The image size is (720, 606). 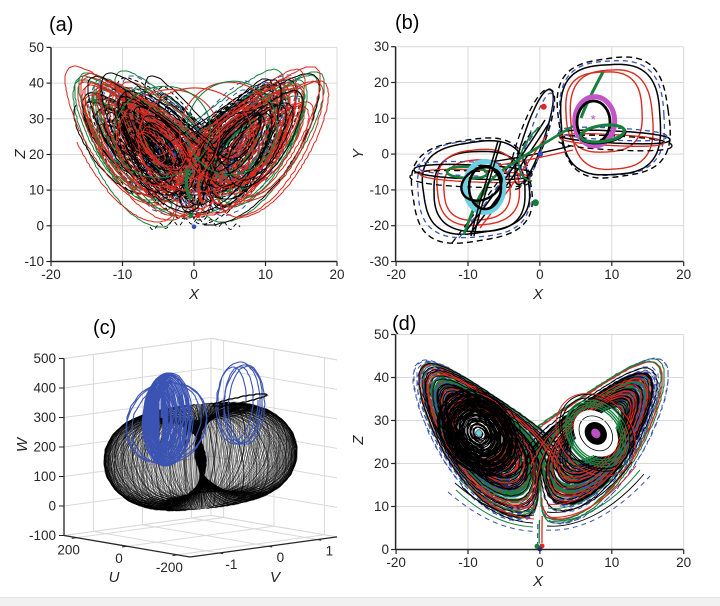 I want to click on svg-text: 100, so click(x=44, y=476).